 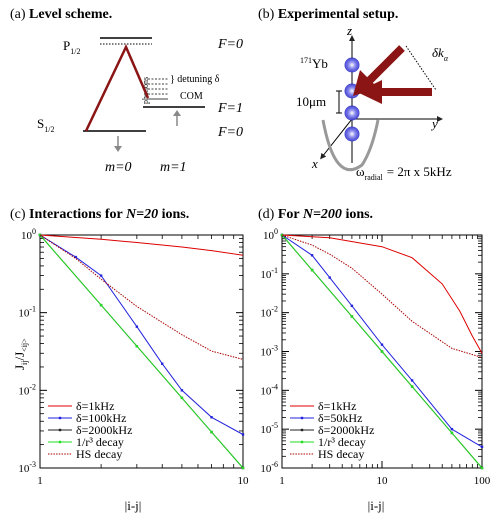 What do you see at coordinates (230, 132) in the screenshot?
I see `f0-bottom-label: F=0` at bounding box center [230, 132].